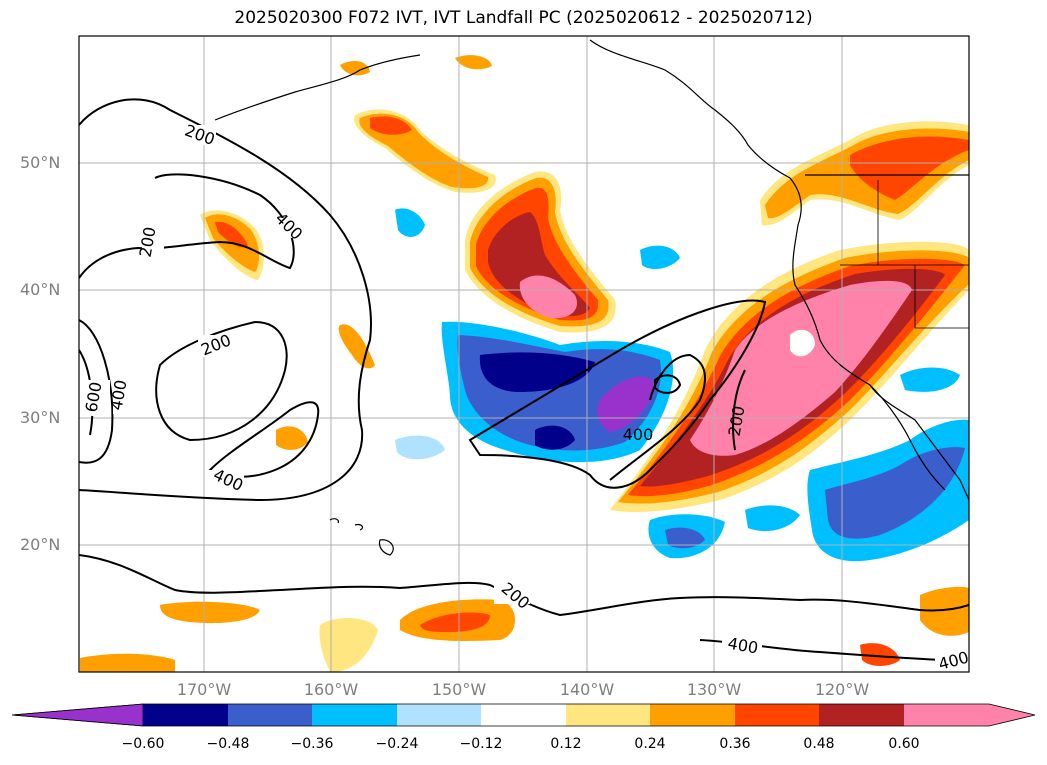 This screenshot has height=765, width=1047. Describe the element at coordinates (802, 343) in the screenshot. I see `sierra-blue-gap` at that location.